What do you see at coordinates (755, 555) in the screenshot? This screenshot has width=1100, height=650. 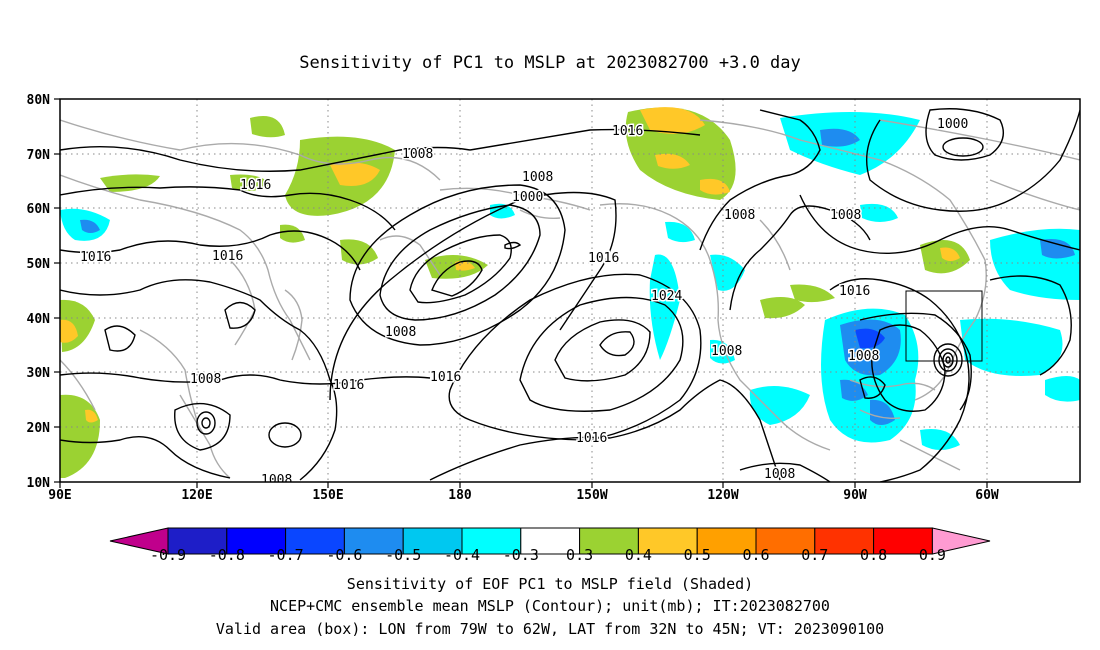 I see `colorbar-tick-label: 0.6` at bounding box center [755, 555].